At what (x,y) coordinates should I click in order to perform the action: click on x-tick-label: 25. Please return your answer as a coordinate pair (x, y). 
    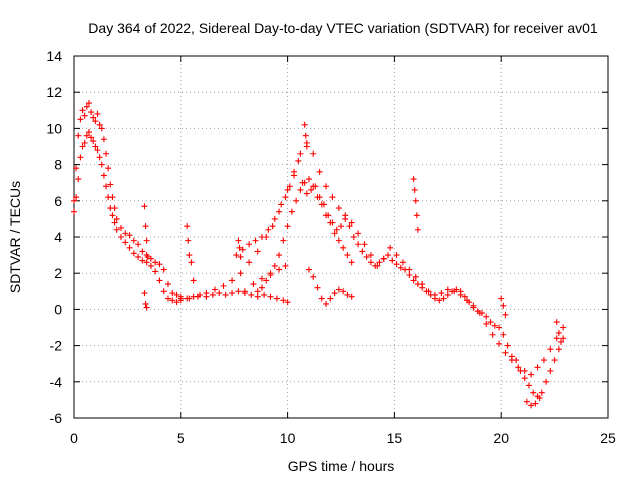
    Looking at the image, I should click on (608, 438).